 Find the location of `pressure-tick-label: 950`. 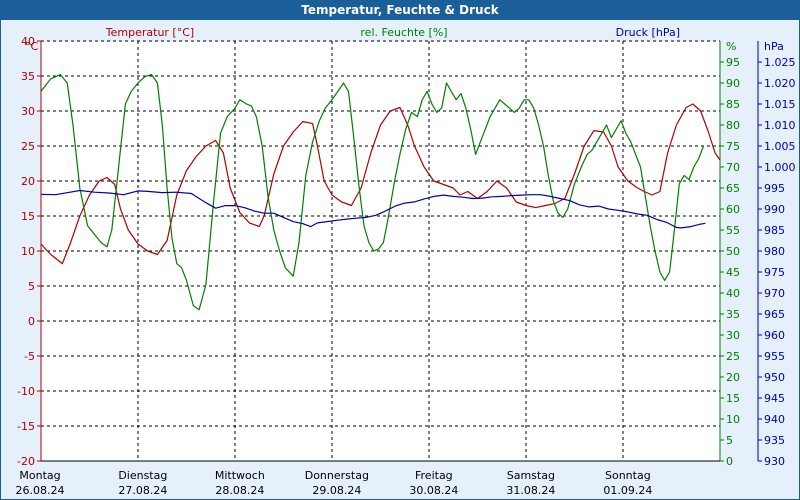

pressure-tick-label: 950 is located at coordinates (774, 377).